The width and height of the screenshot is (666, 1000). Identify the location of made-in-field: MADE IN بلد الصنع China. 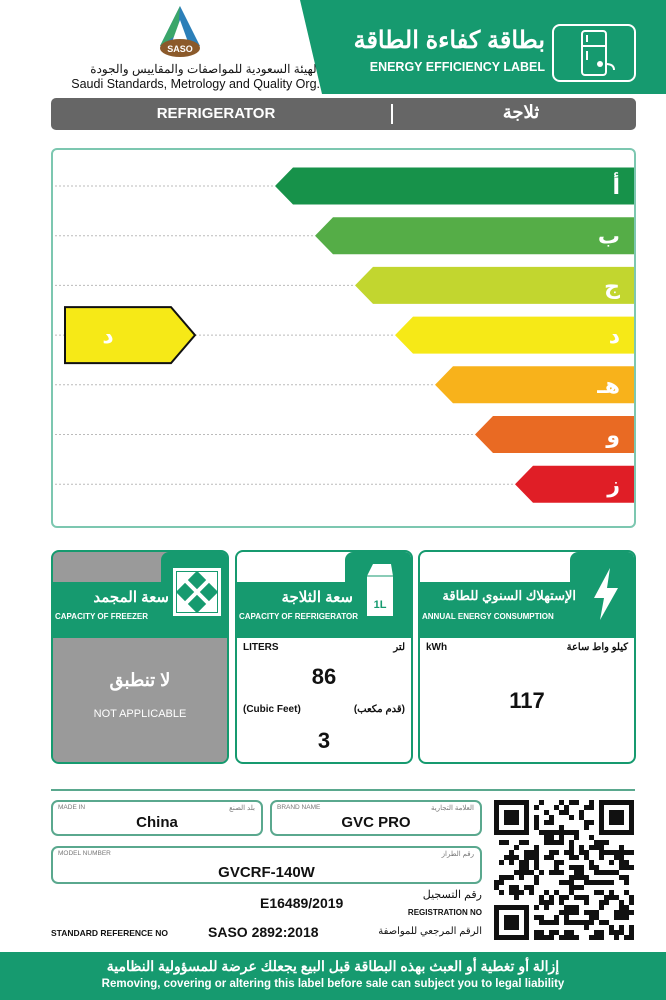
(157, 818).